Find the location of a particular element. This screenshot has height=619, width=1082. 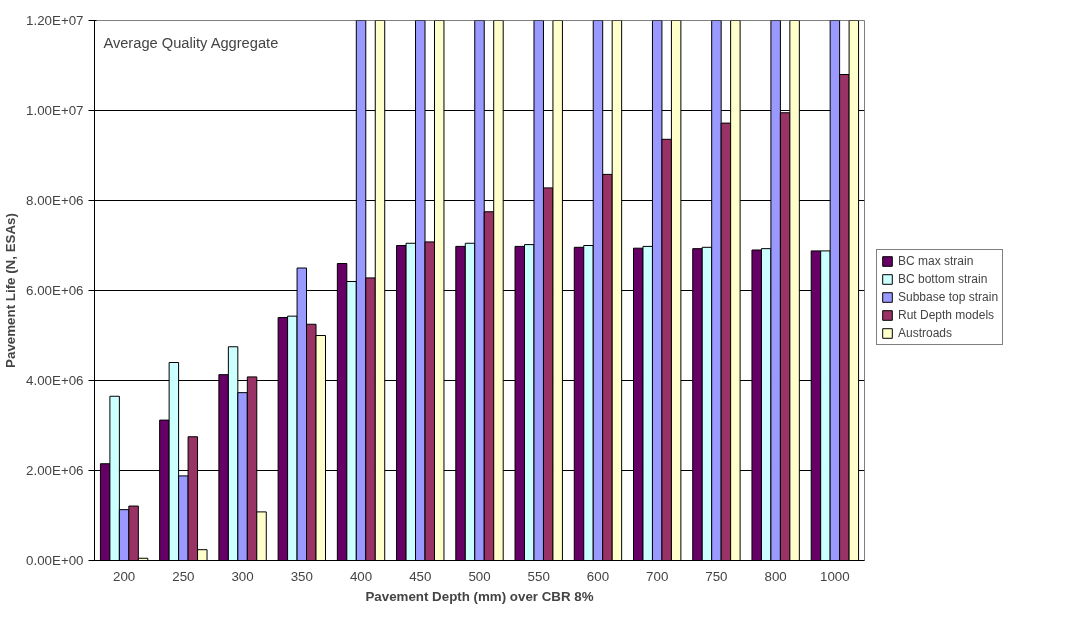

y-tick-label: 6.00E+06 is located at coordinates (55, 290).